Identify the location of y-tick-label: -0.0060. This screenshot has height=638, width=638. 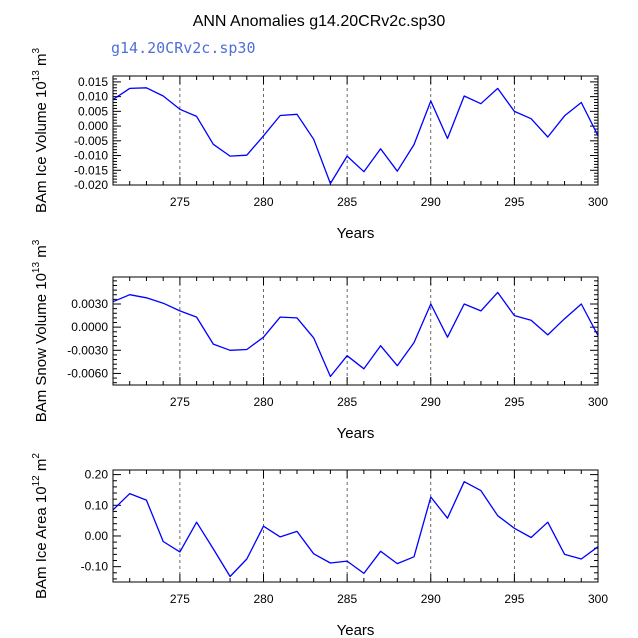
(87, 373).